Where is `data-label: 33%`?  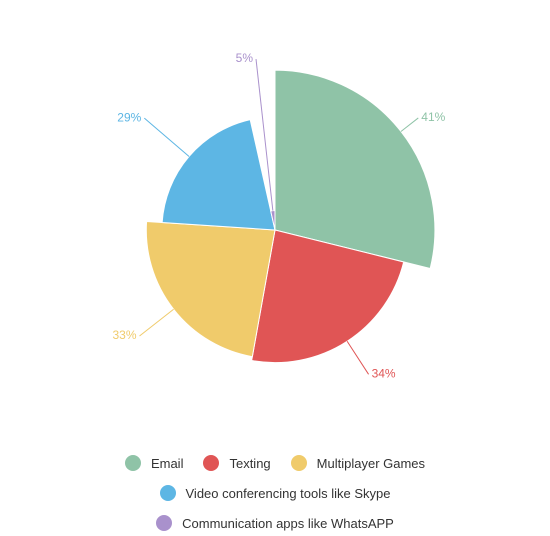 data-label: 33% is located at coordinates (124, 335).